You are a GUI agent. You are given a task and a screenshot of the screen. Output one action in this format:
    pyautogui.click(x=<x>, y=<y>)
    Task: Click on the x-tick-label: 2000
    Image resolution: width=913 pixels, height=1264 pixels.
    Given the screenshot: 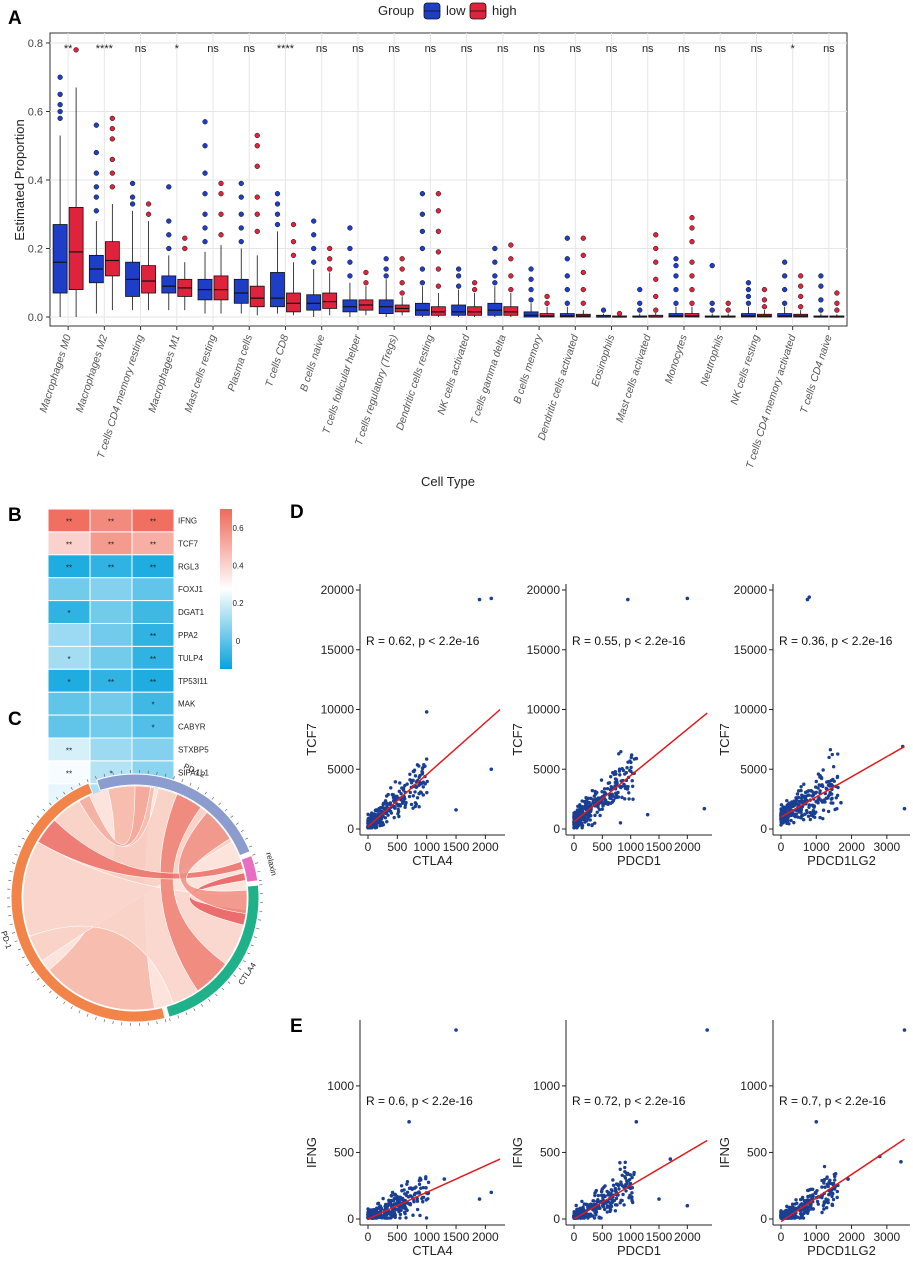 What is the action you would take?
    pyautogui.click(x=851, y=847)
    